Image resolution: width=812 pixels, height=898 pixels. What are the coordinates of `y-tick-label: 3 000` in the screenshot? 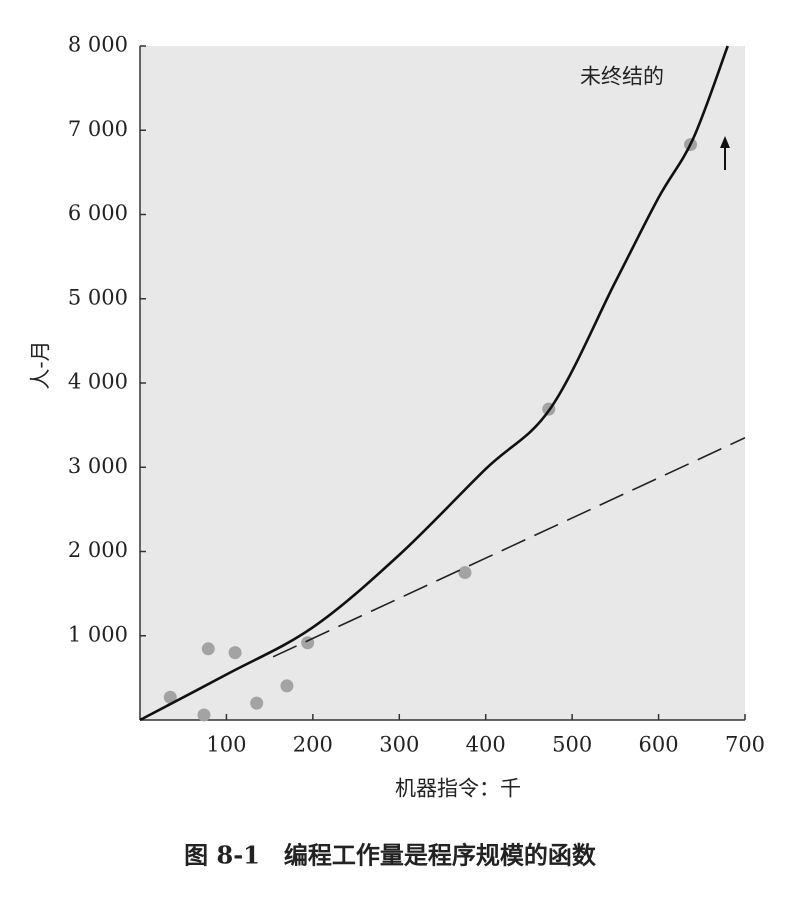 It's located at (98, 466).